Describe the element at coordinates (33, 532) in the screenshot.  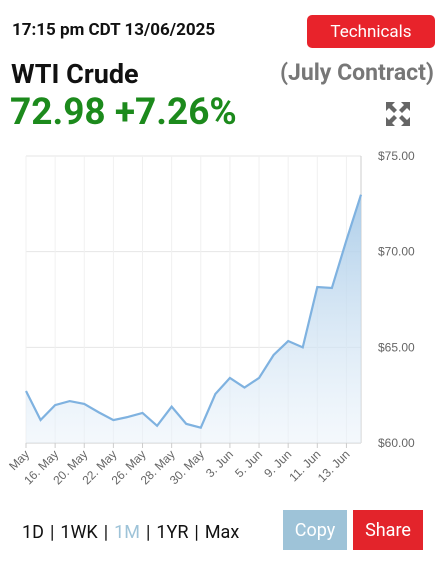
I see `range-button: 1D` at that location.